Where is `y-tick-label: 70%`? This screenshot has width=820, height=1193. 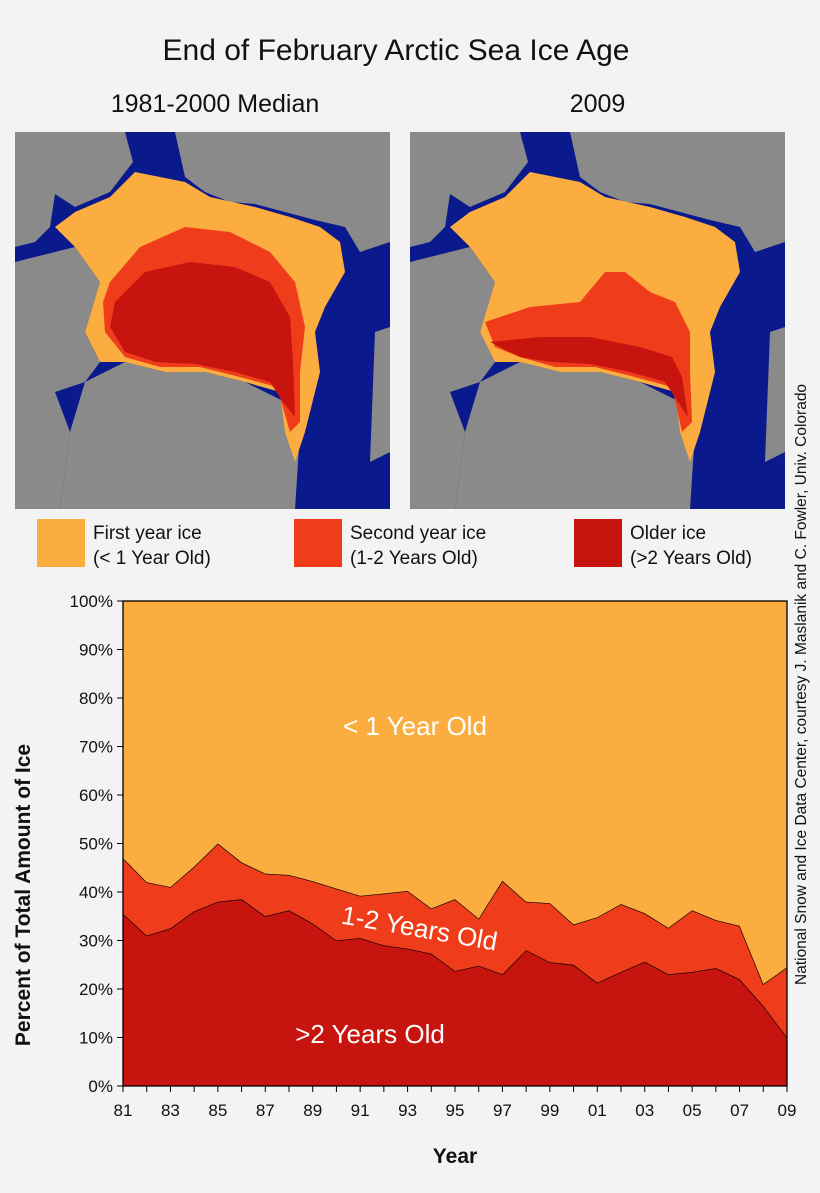
y-tick-label: 70% is located at coordinates (96, 747).